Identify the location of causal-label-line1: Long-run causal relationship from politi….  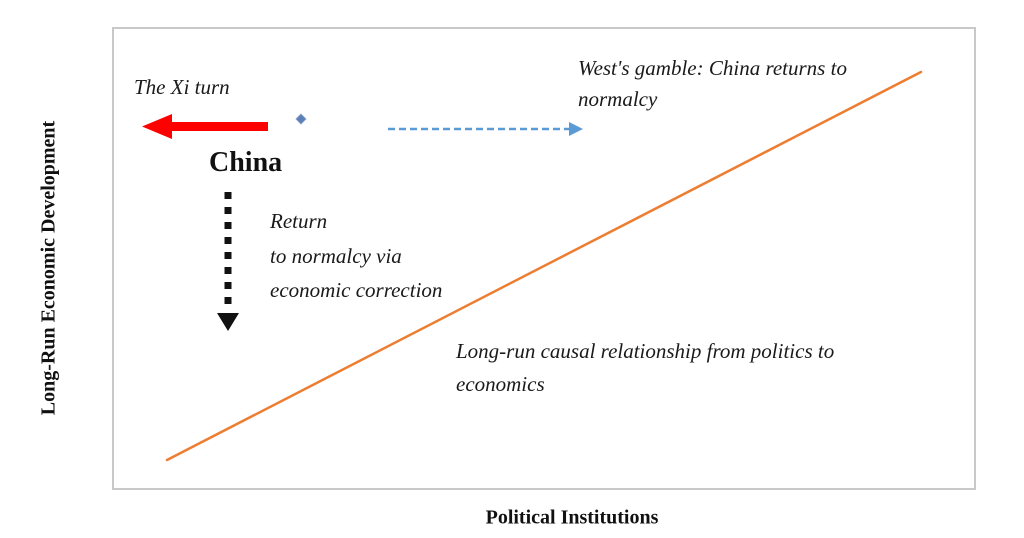
(645, 351).